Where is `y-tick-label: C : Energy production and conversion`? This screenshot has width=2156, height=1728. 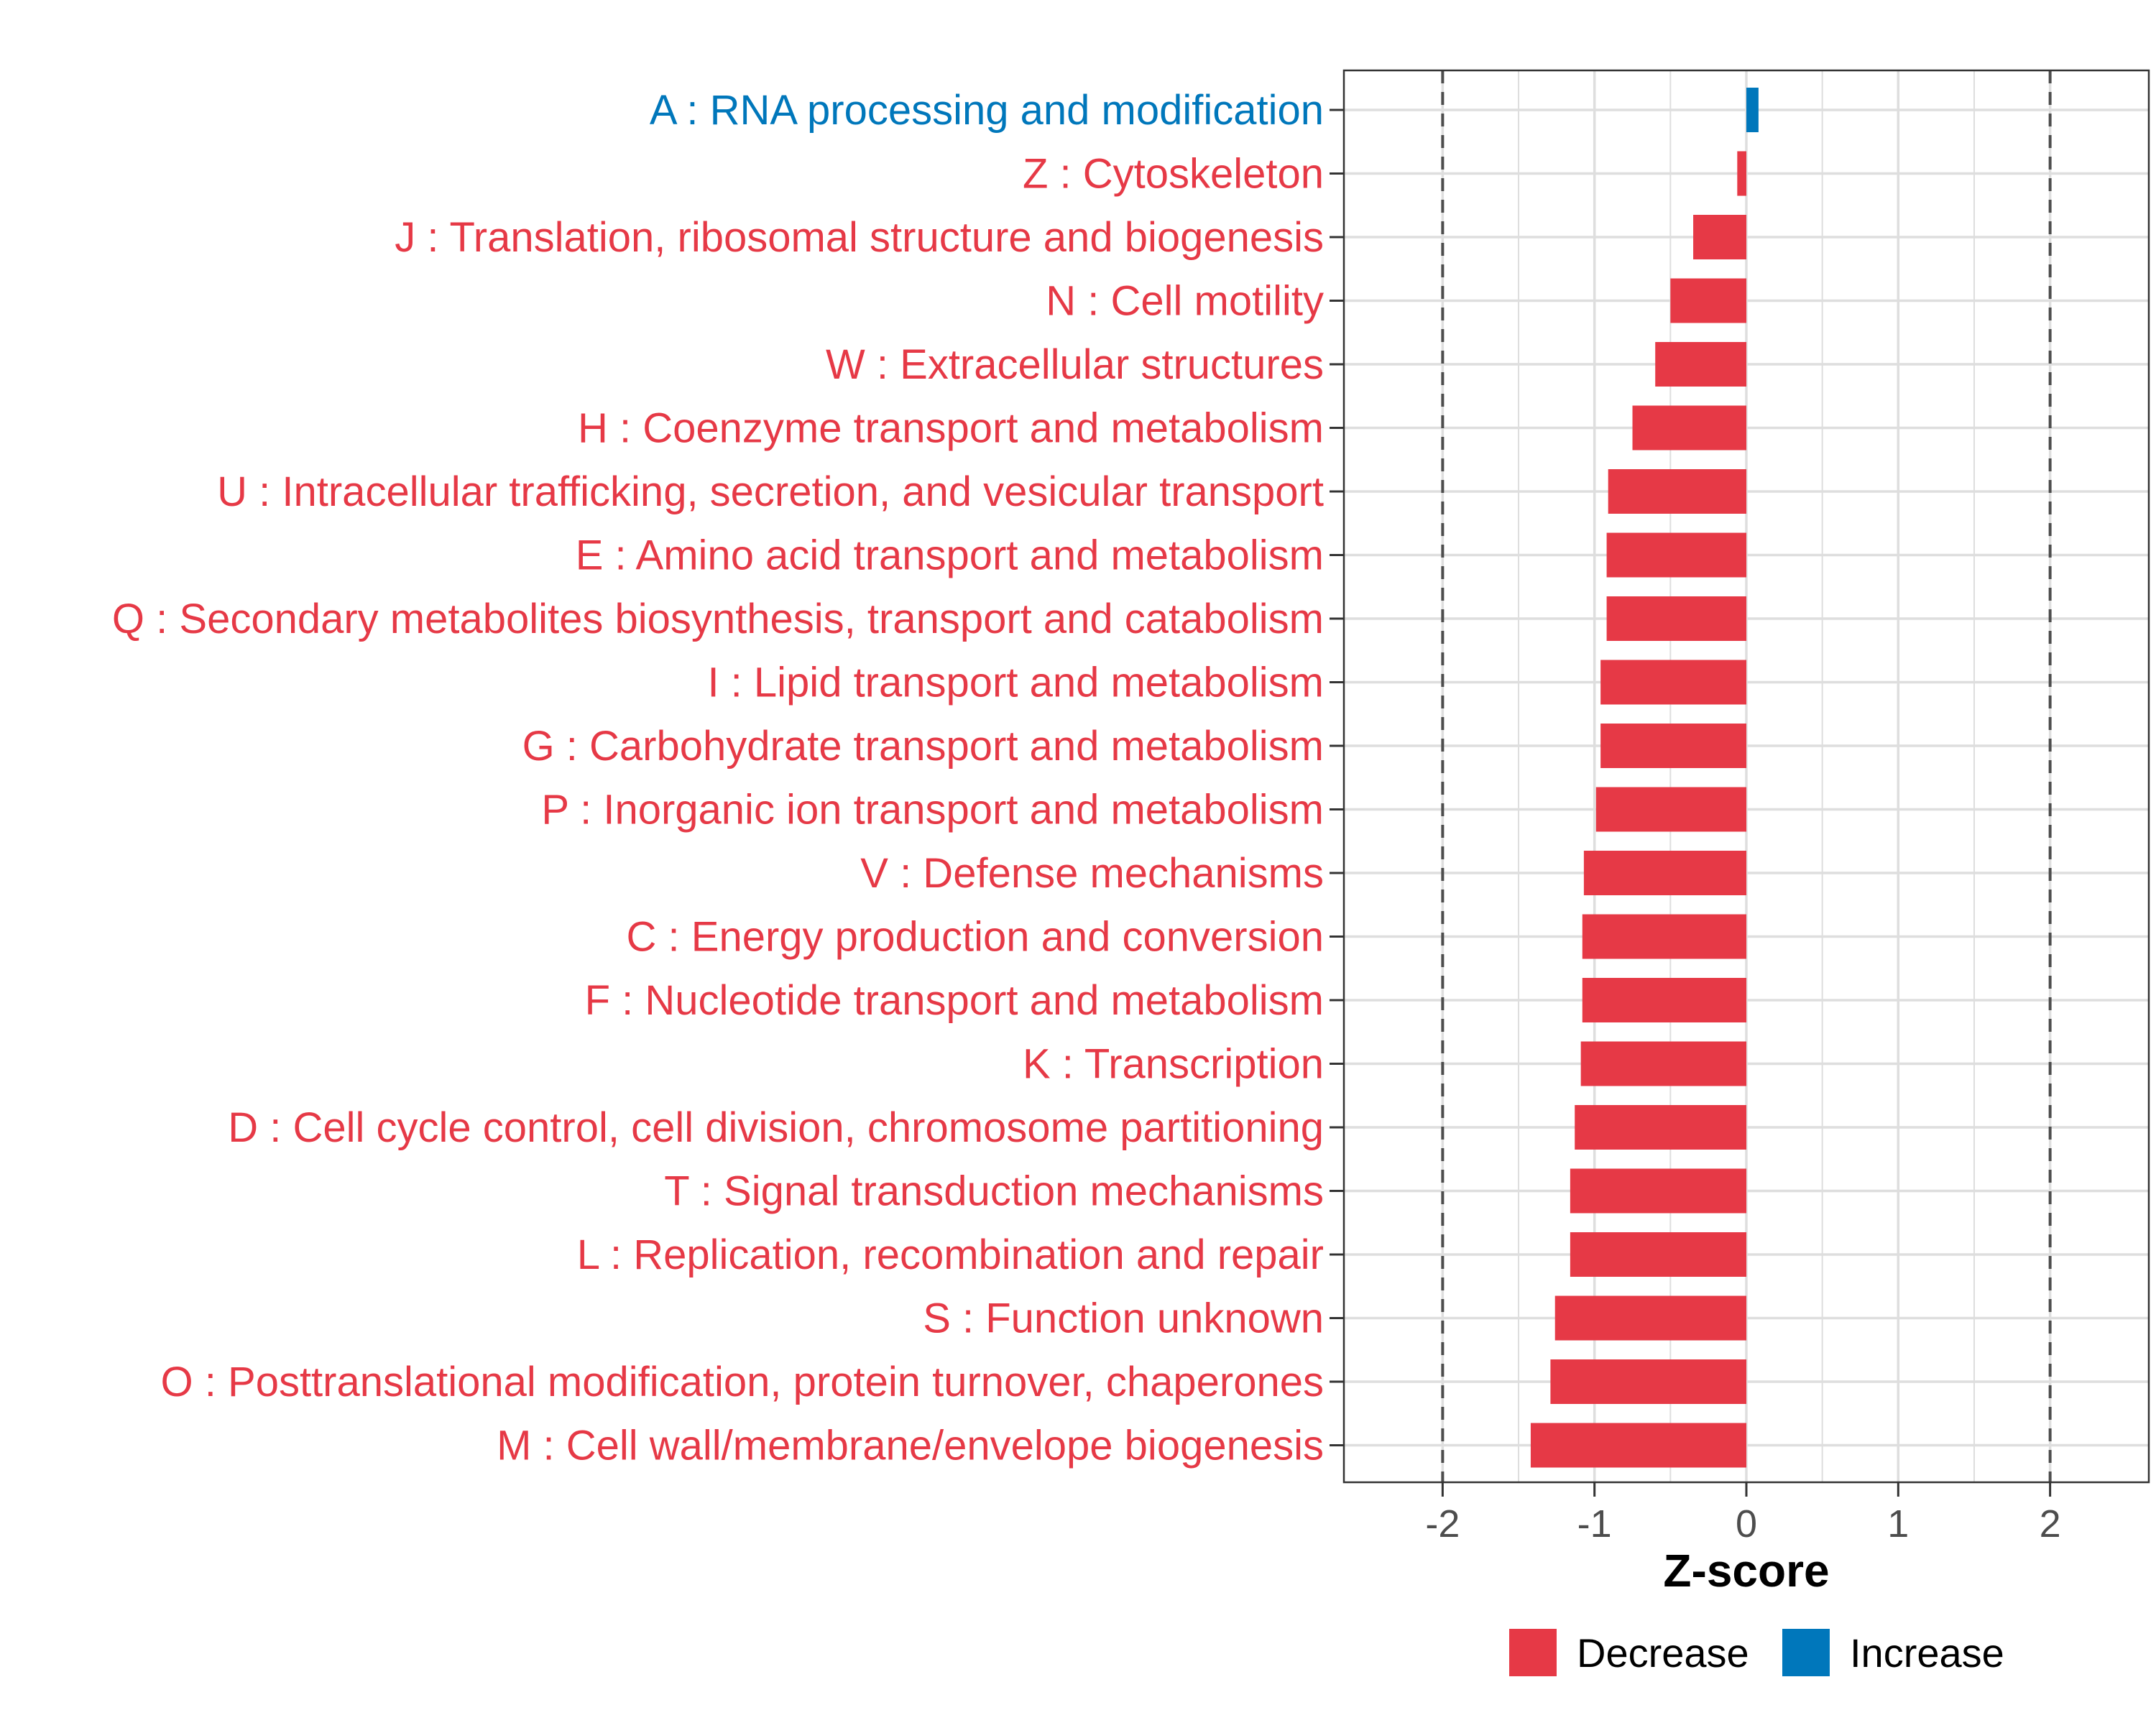
y-tick-label: C : Energy production and conversion is located at coordinates (975, 938).